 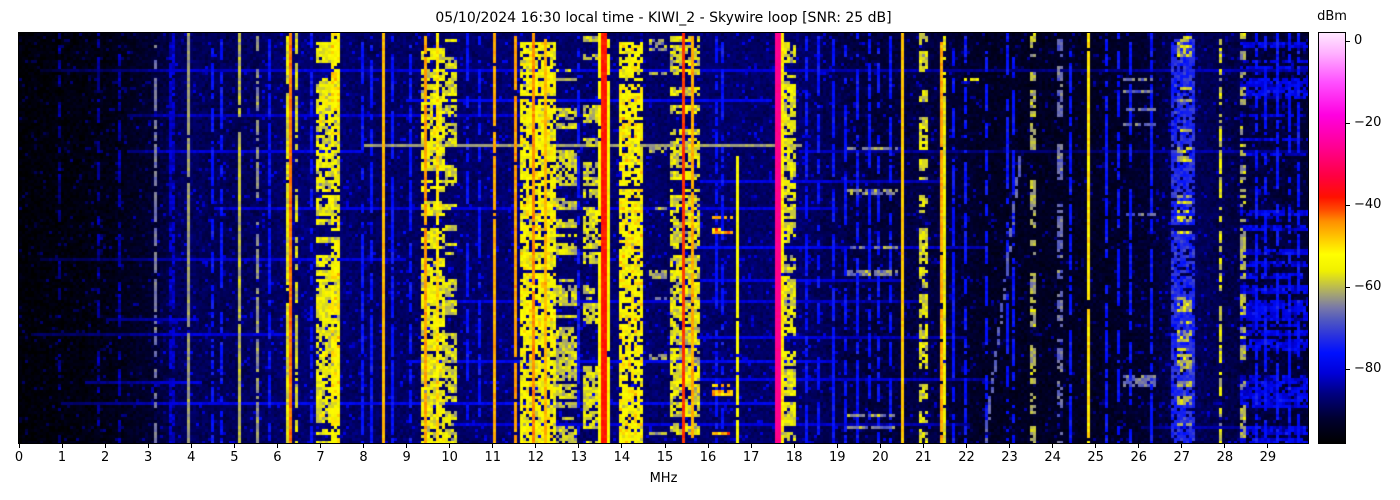 I want to click on x-axis-label: MHz, so click(x=663, y=478).